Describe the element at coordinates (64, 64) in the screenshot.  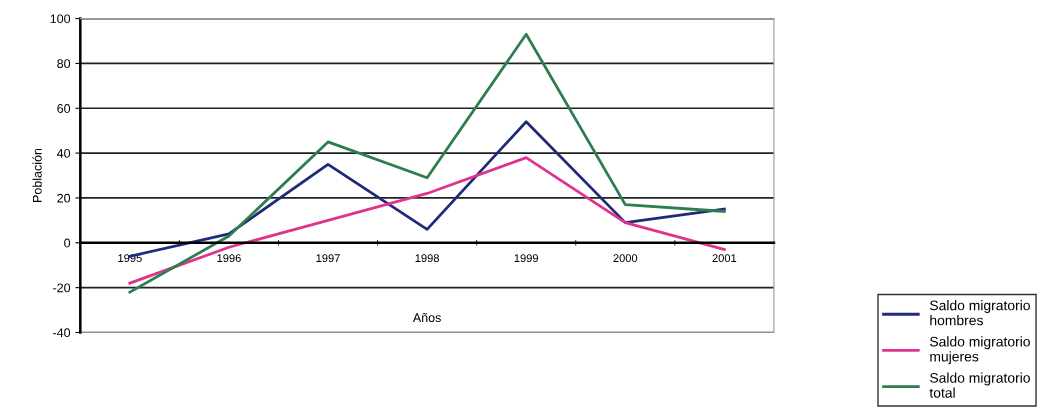
I see `y-tick-label: 80` at that location.